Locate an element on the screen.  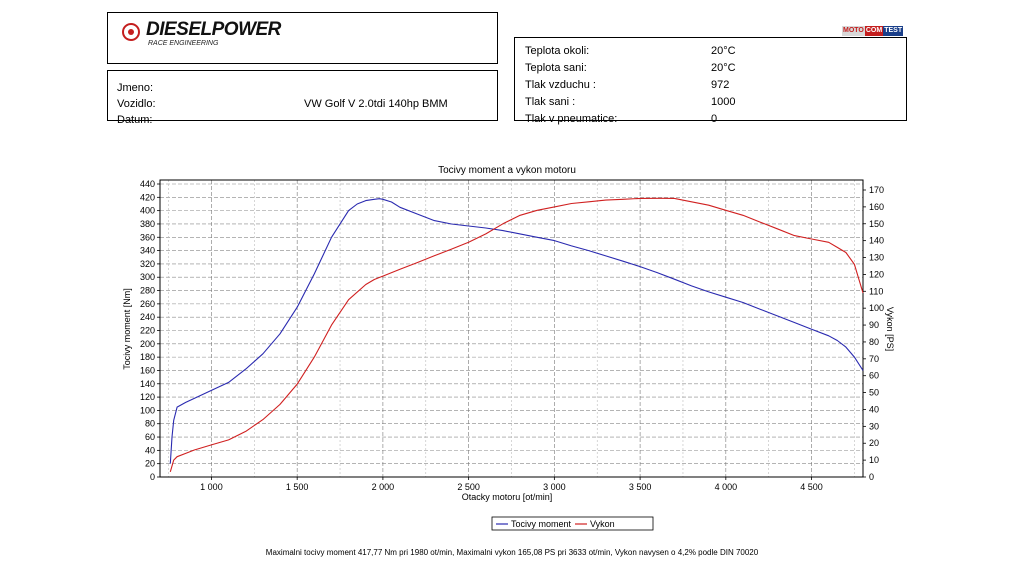
condition-row: Tlak sani : 1000 is located at coordinates (630, 102).